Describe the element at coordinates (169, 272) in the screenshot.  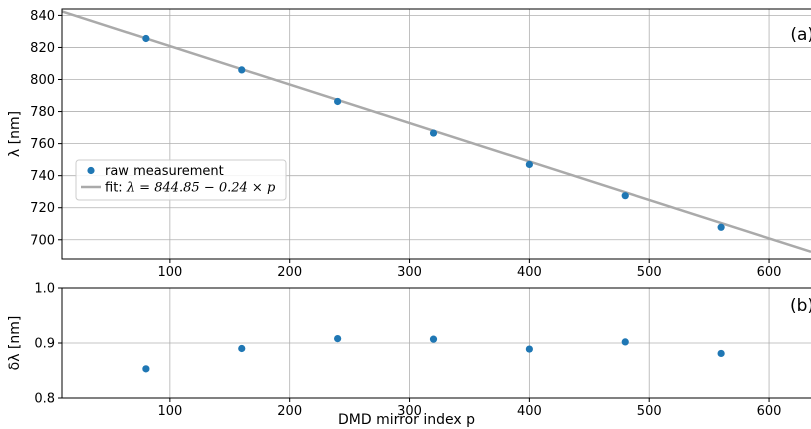
I see `tick-label-x-a-100: 100` at that location.